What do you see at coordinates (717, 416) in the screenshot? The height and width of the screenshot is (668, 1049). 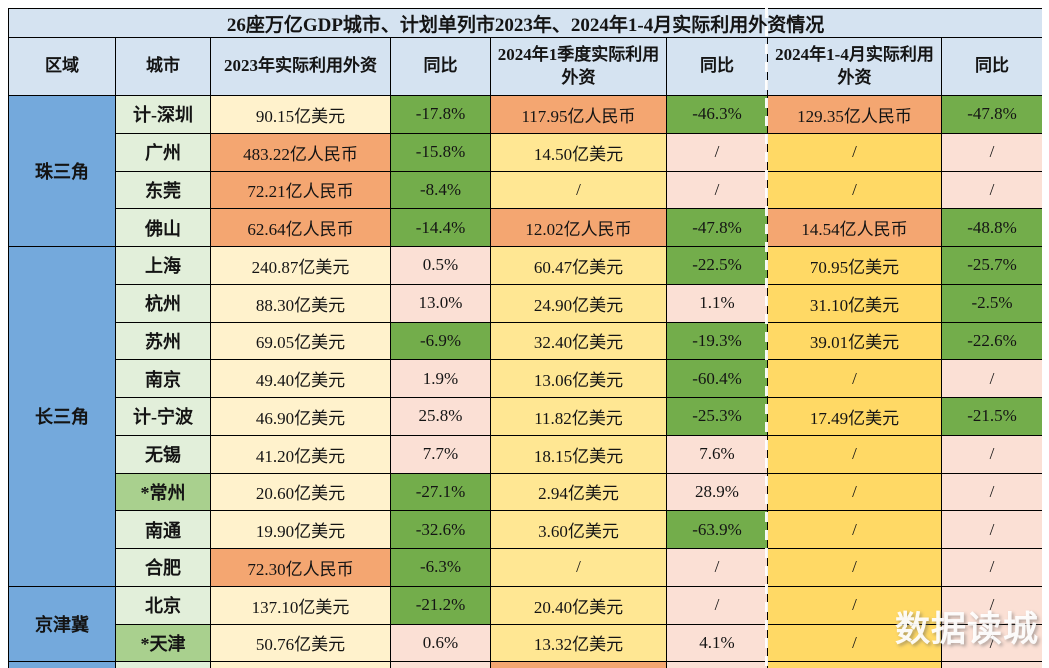 I see `yoy-cell: -25.3%` at bounding box center [717, 416].